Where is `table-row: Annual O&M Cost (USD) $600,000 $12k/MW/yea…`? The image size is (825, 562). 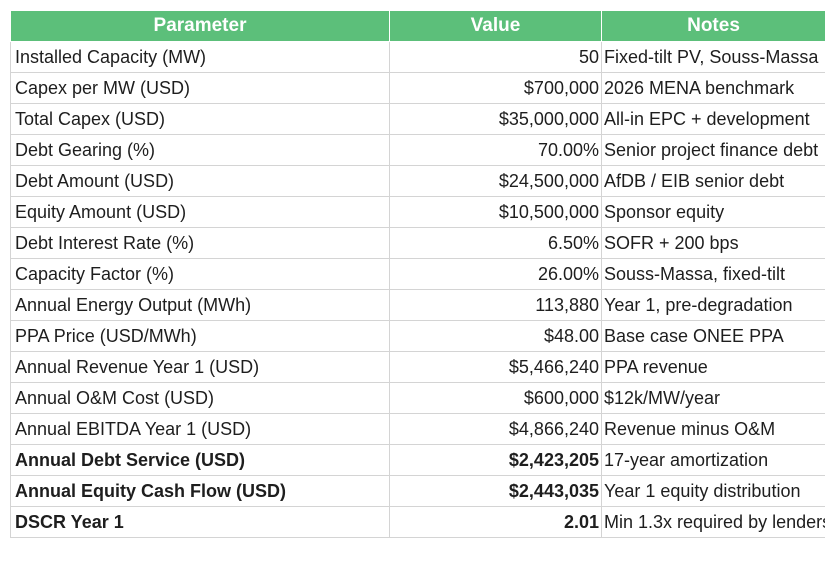
table-row: Annual O&M Cost (USD) $600,000 $12k/MW/yea… is located at coordinates (417, 398).